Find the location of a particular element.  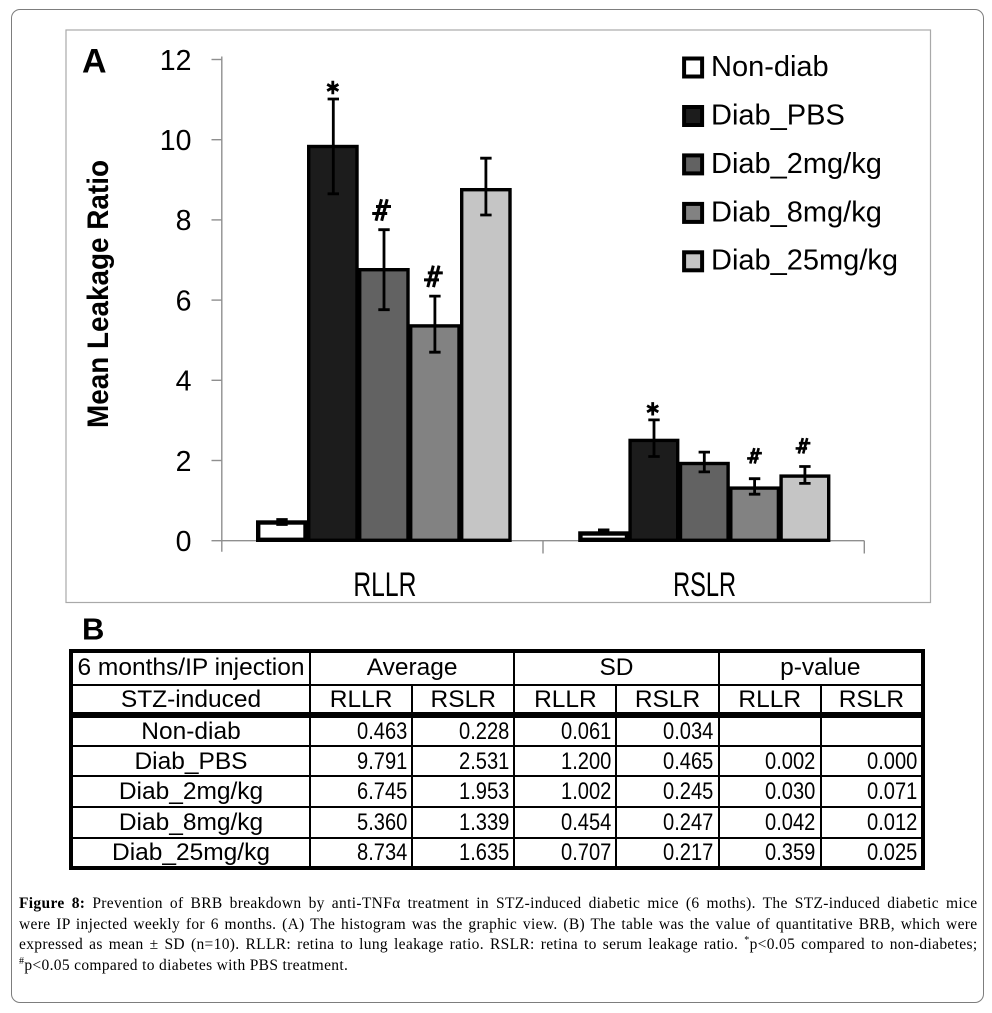

svg-text: 6 is located at coordinates (184, 301).